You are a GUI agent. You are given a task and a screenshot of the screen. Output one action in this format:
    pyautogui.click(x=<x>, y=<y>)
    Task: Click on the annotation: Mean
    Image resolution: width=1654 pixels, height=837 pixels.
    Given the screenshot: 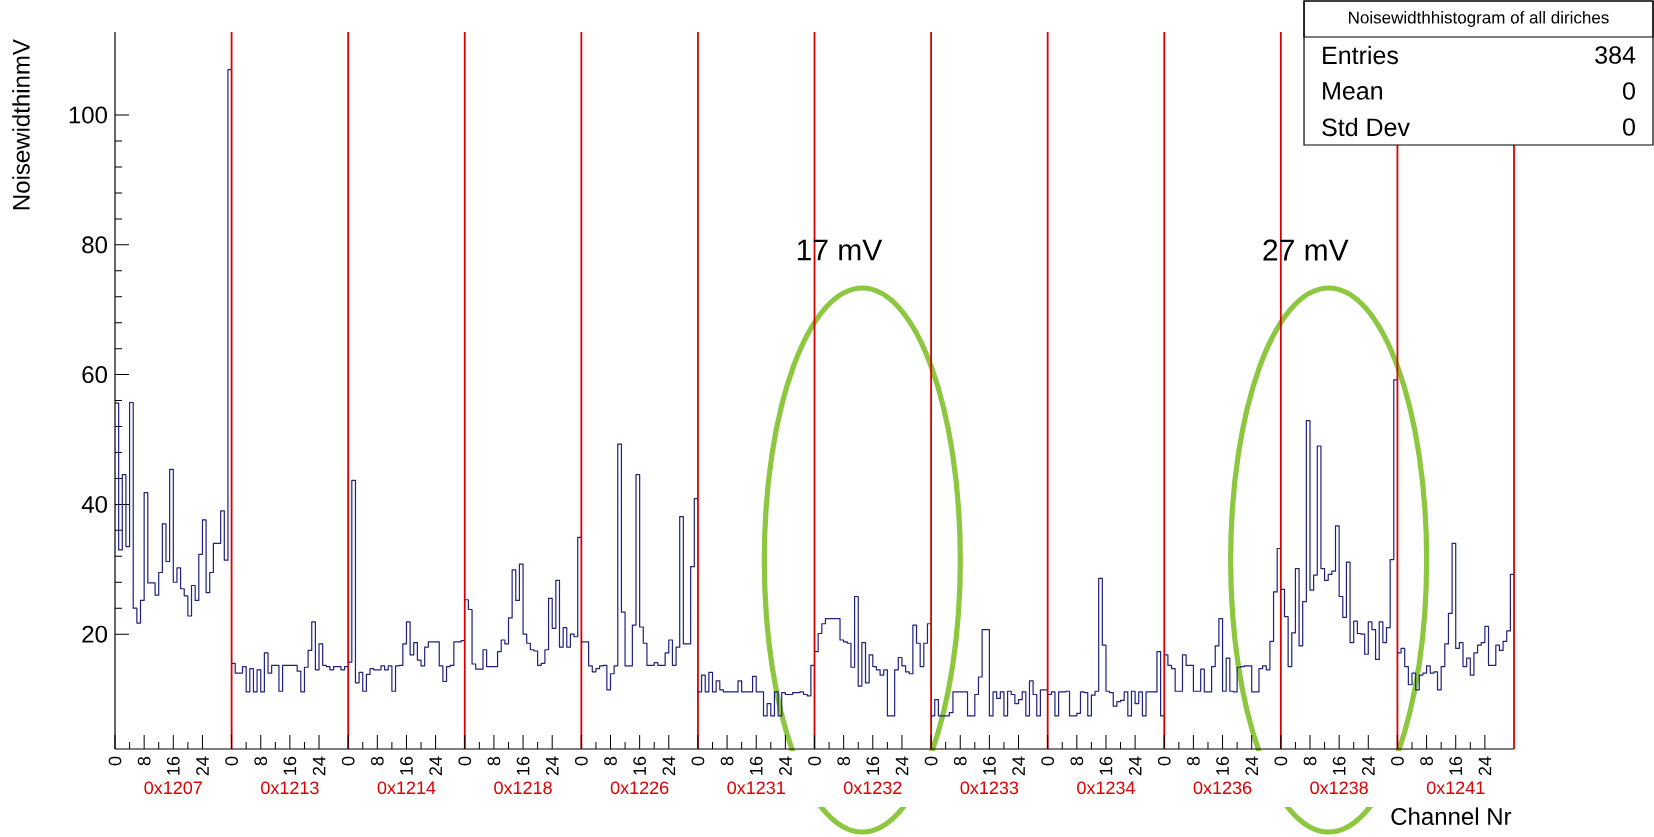 What is the action you would take?
    pyautogui.click(x=1352, y=91)
    